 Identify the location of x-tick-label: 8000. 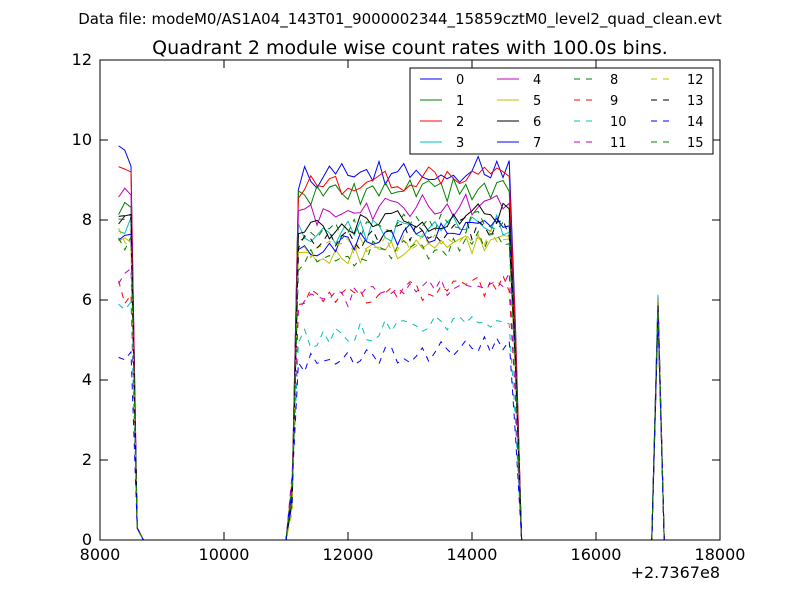
(100, 554).